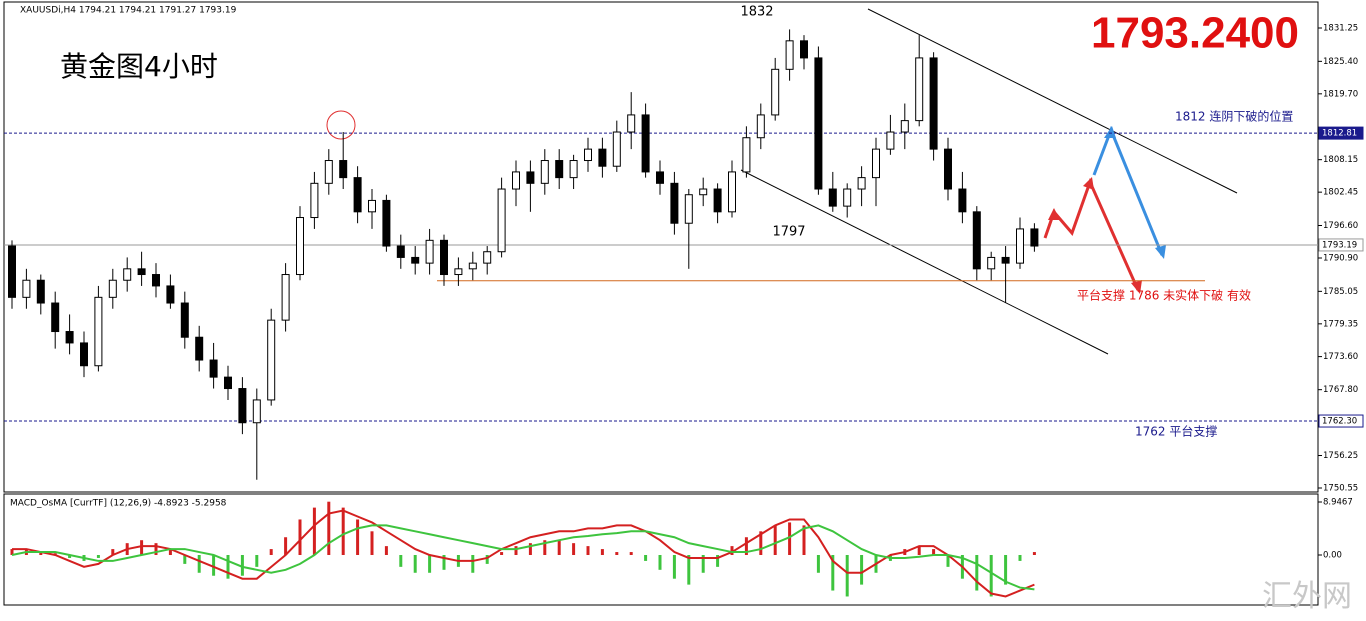  I want to click on annotation: 平台支撑 1786 未实体下破 有效, so click(1164, 295).